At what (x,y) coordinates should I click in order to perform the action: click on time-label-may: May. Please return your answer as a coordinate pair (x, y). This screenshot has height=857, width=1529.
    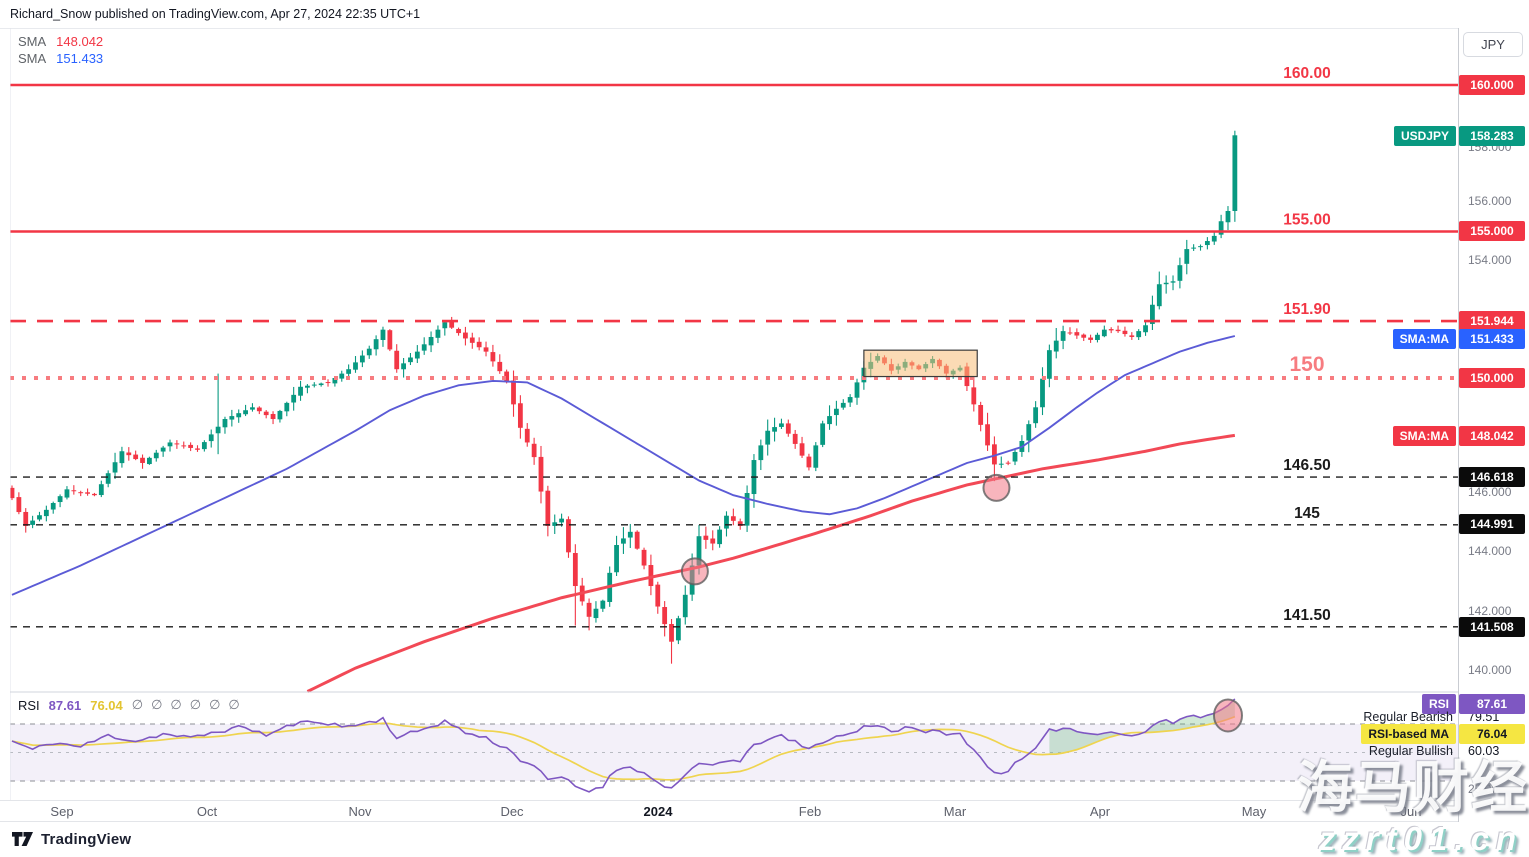
    Looking at the image, I should click on (1254, 811).